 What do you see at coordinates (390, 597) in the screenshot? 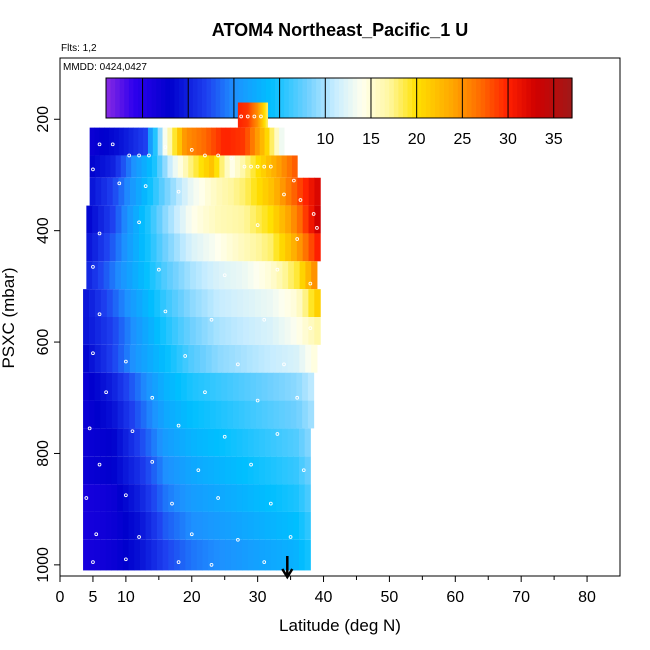
I see `x-tick-label: 50` at bounding box center [390, 597].